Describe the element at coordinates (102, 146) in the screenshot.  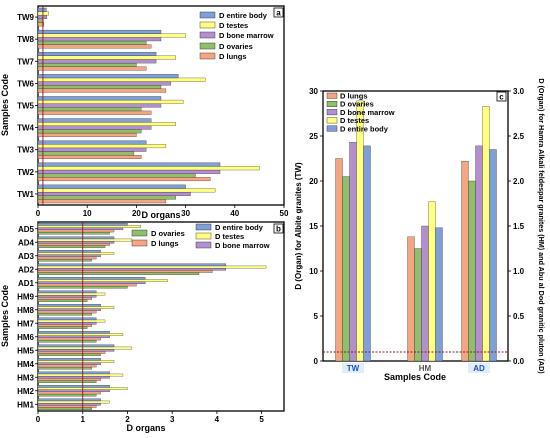
I see `bar-tw3-d-testes` at that location.